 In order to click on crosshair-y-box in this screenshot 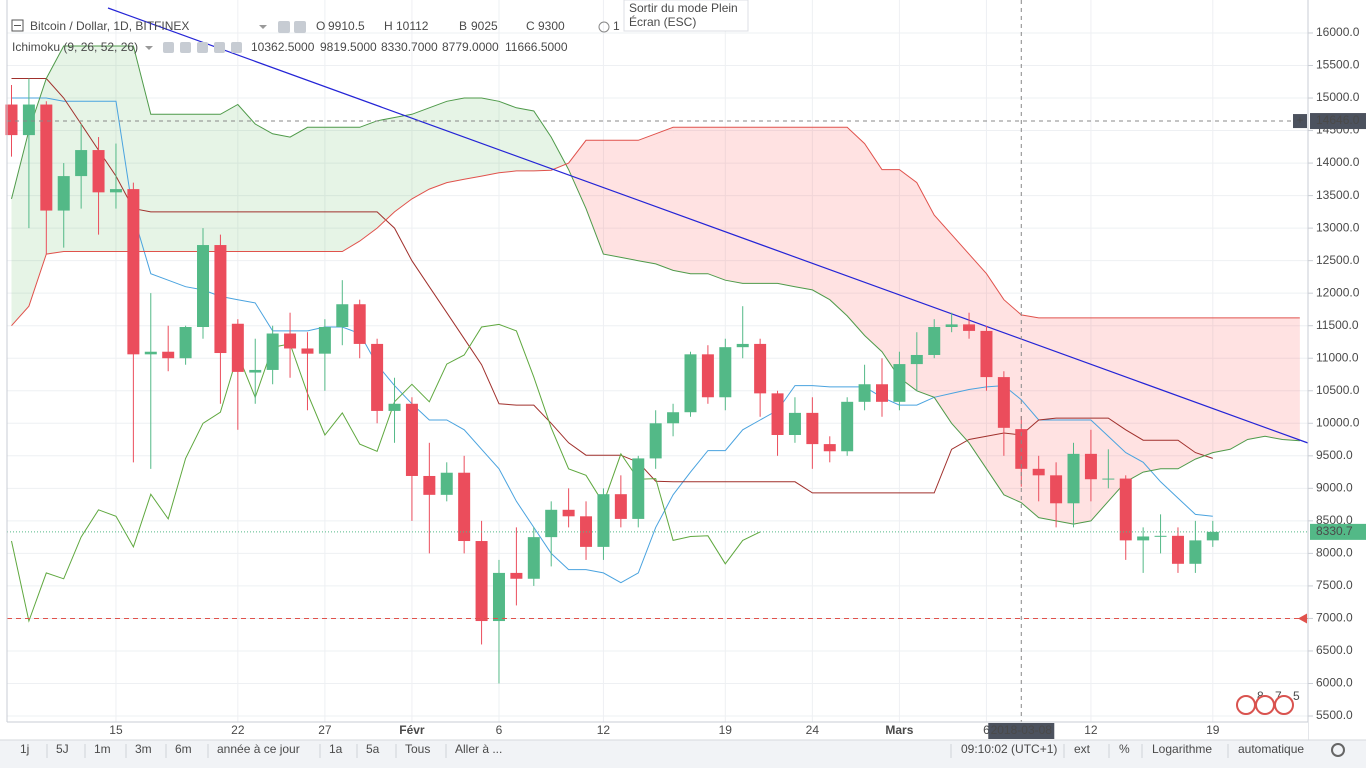, I will do `click(1338, 121)`.